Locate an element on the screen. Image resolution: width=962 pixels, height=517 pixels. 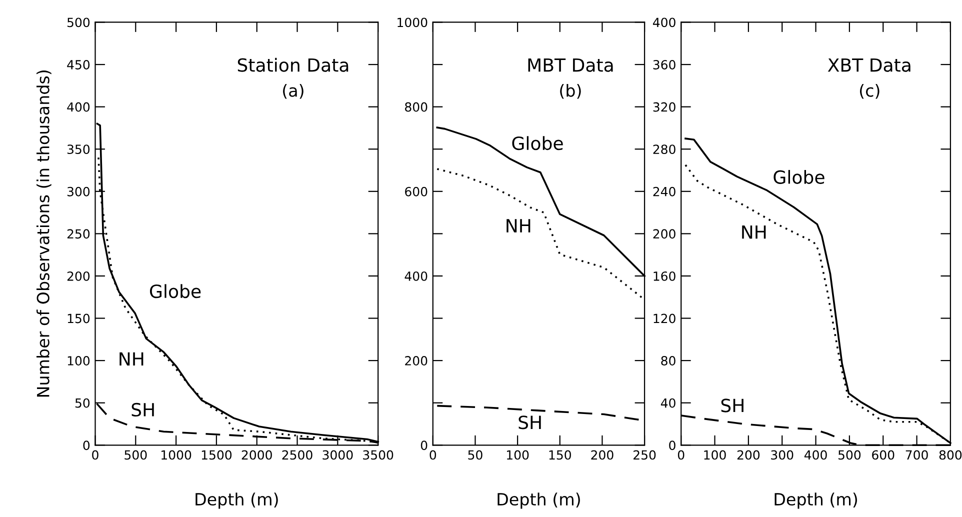
text: Station Data is located at coordinates (293, 65).